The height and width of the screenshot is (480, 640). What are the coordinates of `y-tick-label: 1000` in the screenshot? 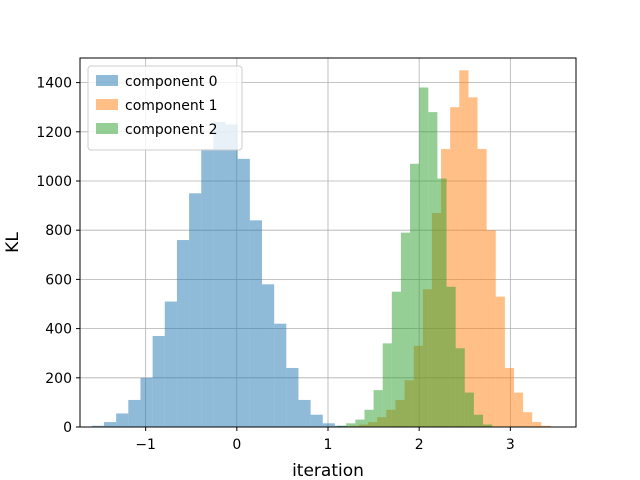 It's located at (54, 182).